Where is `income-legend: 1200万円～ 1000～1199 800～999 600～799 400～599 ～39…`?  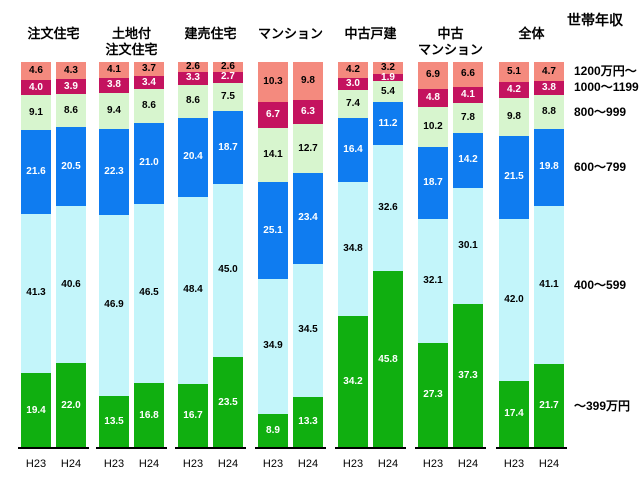 income-legend: 1200万円～ 1000～1199 800～999 600～799 400～599 ～39… is located at coordinates (607, 239).